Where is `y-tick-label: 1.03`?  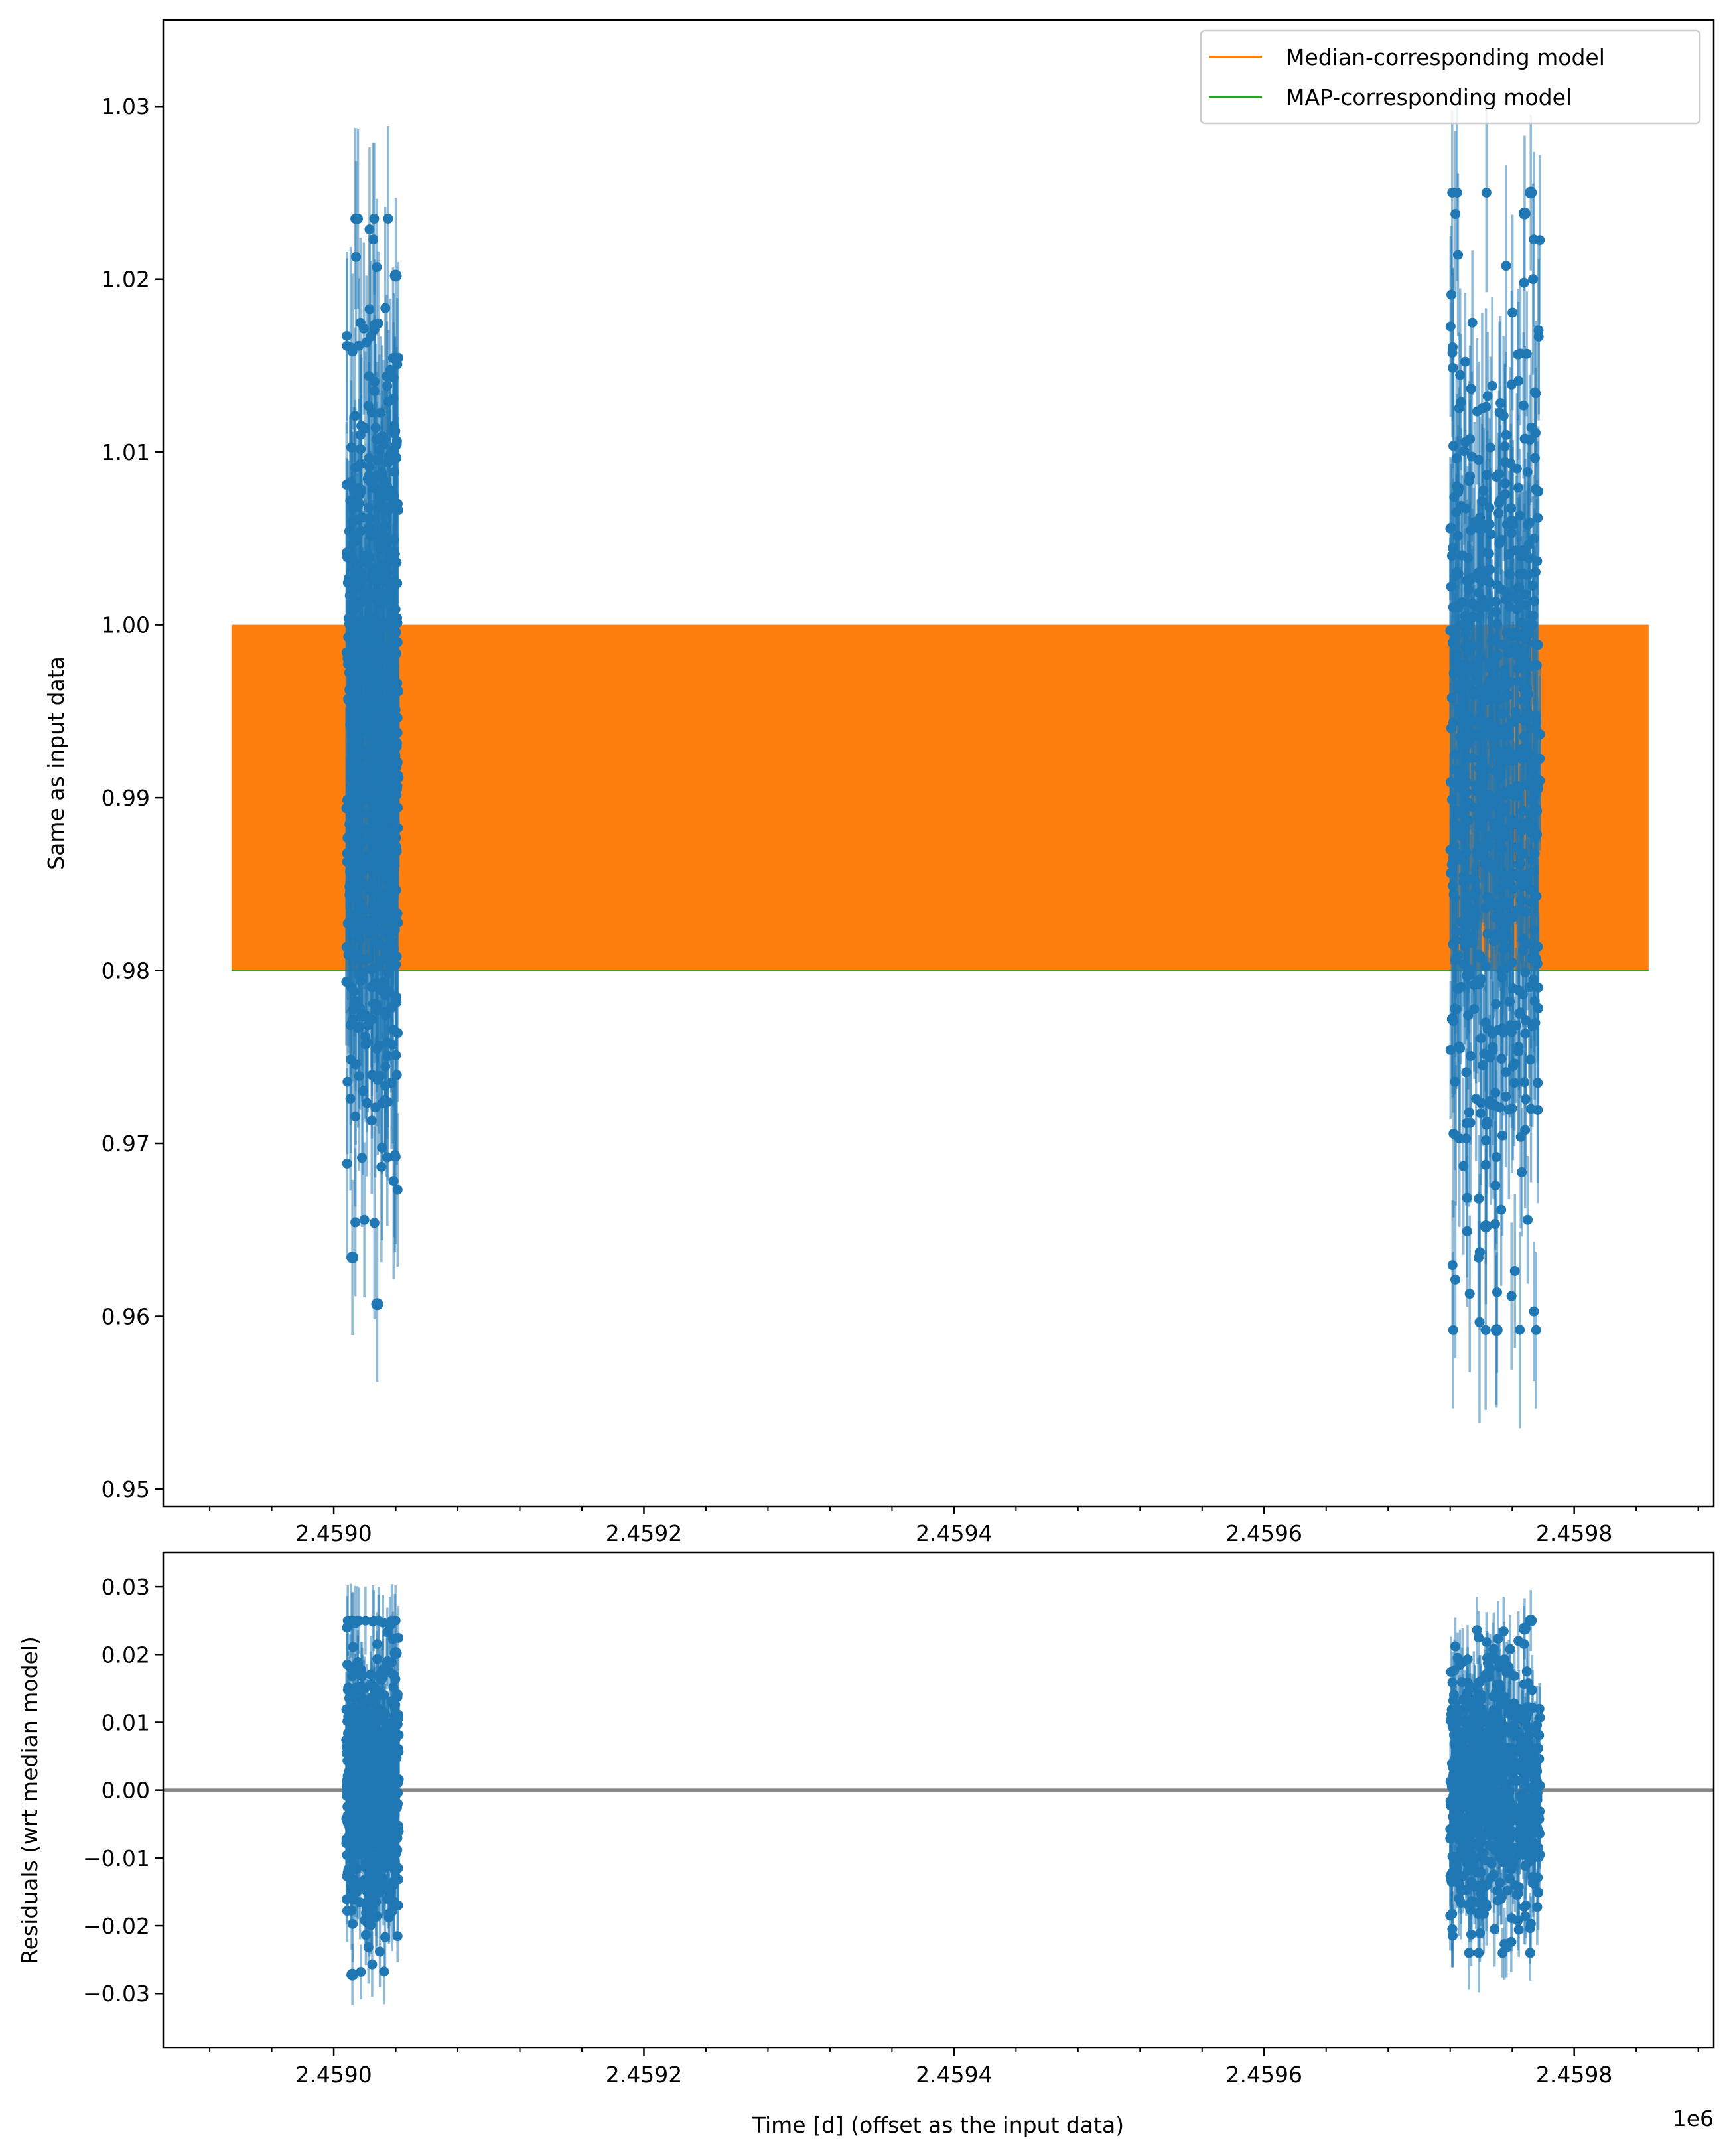 y-tick-label: 1.03 is located at coordinates (126, 107).